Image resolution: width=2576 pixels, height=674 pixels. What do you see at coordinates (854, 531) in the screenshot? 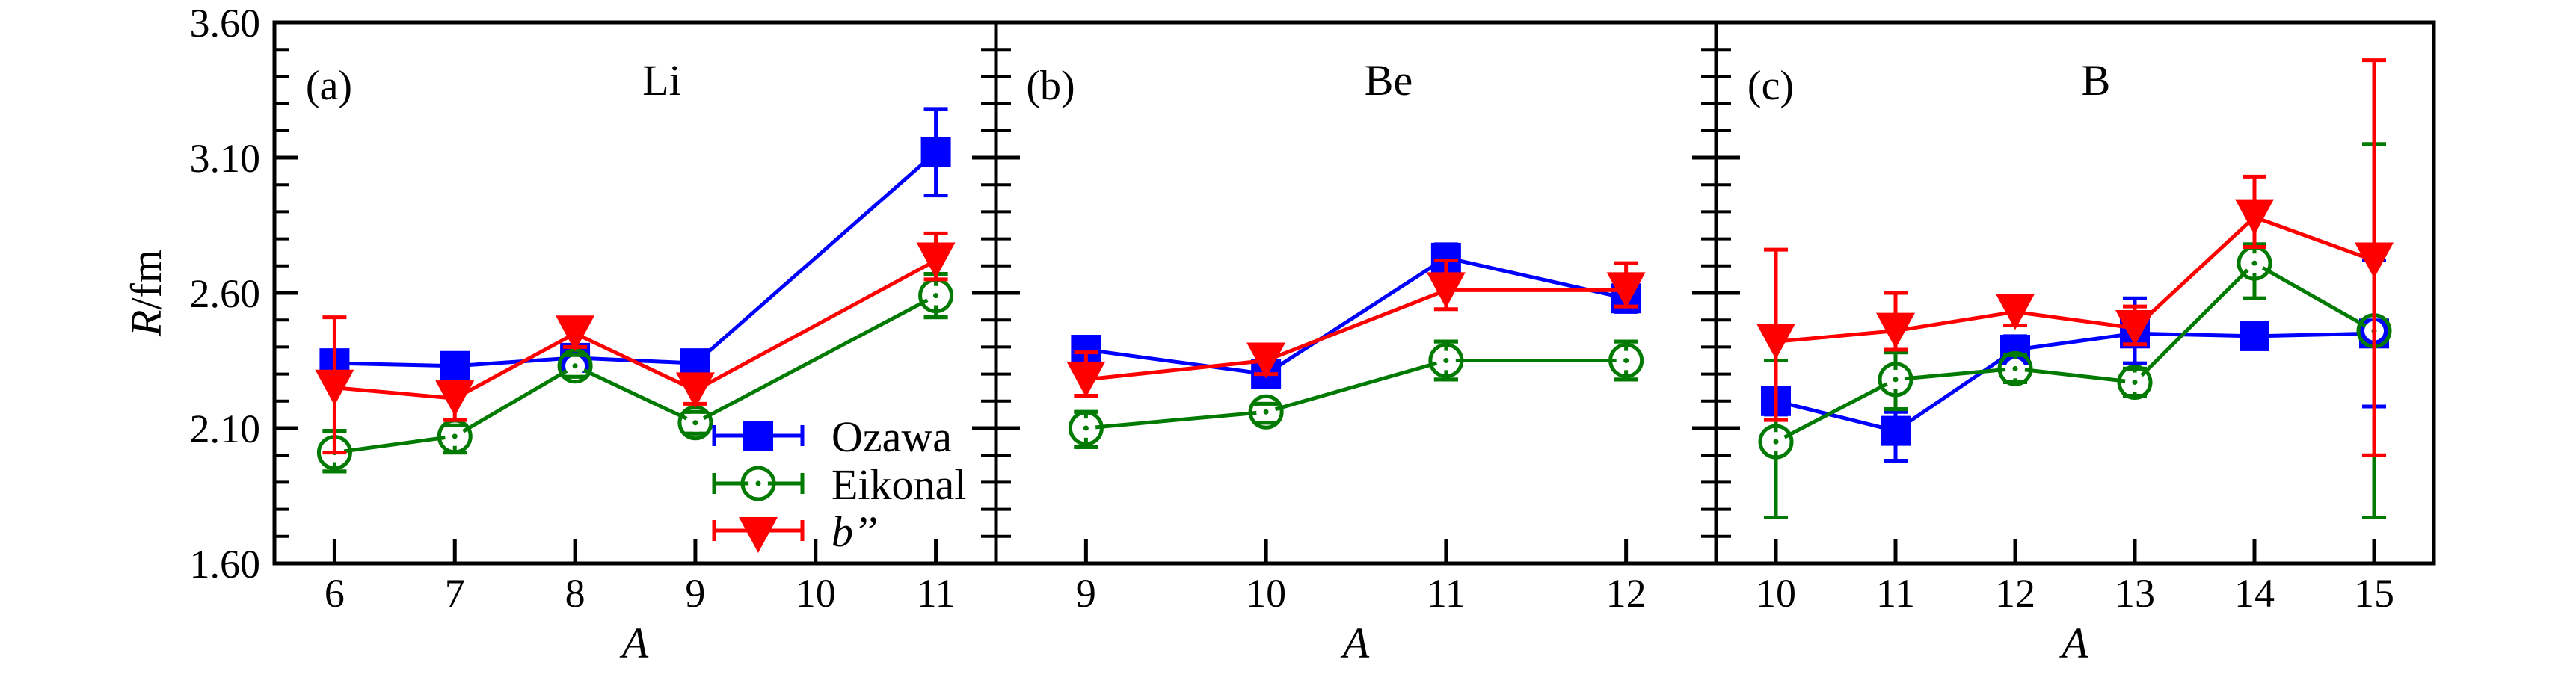
I see `legend-label: b’’` at bounding box center [854, 531].